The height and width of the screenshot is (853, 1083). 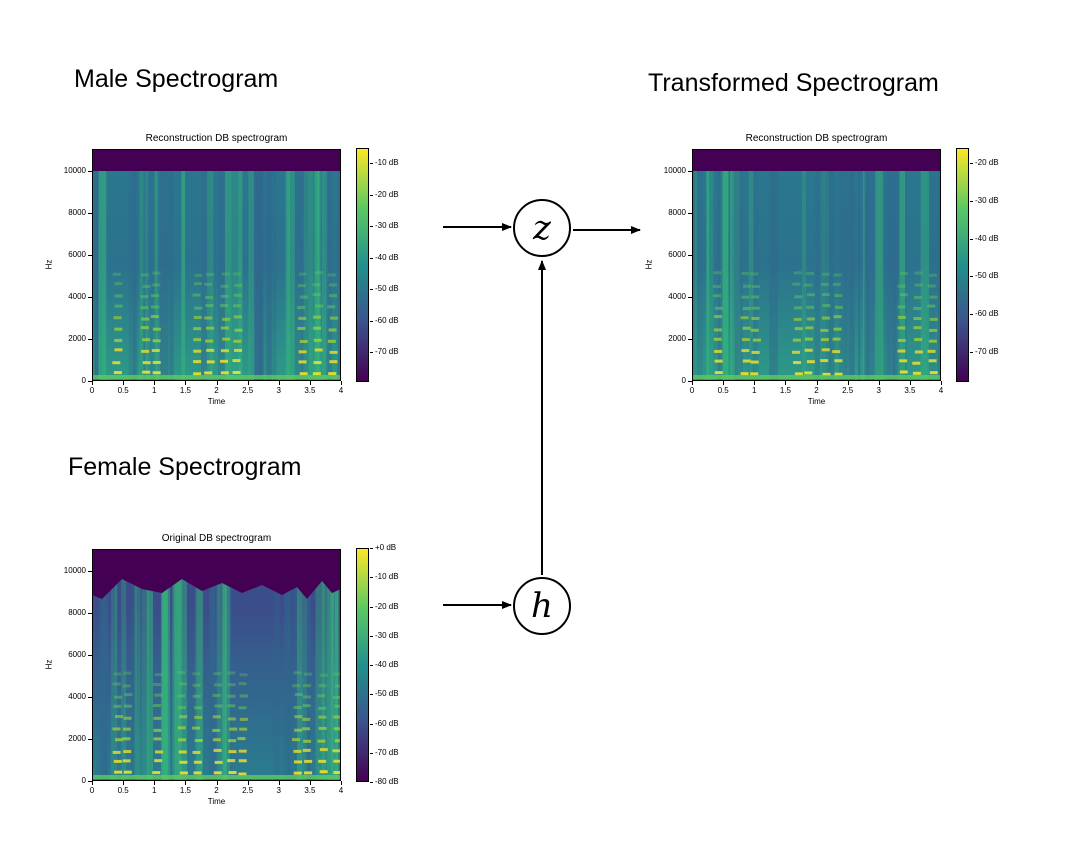 I want to click on female-spectrogram-heading: Female Spectrogram, so click(x=185, y=467).